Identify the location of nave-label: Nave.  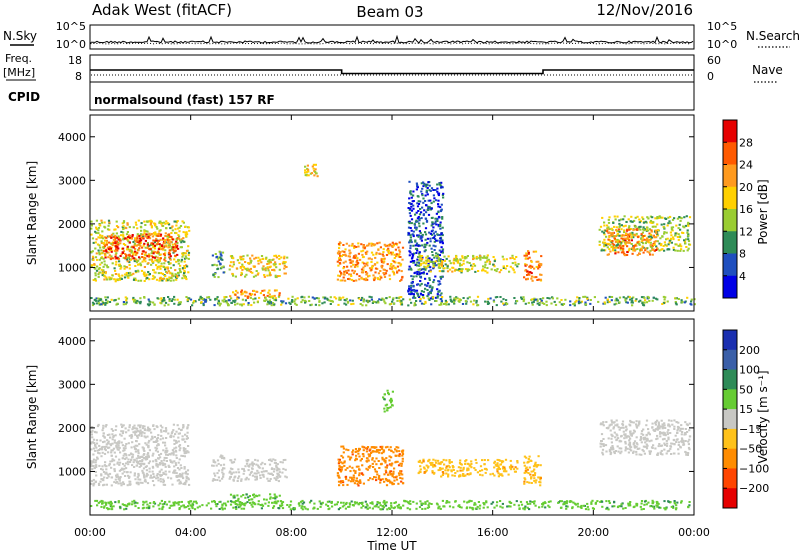
(767, 70).